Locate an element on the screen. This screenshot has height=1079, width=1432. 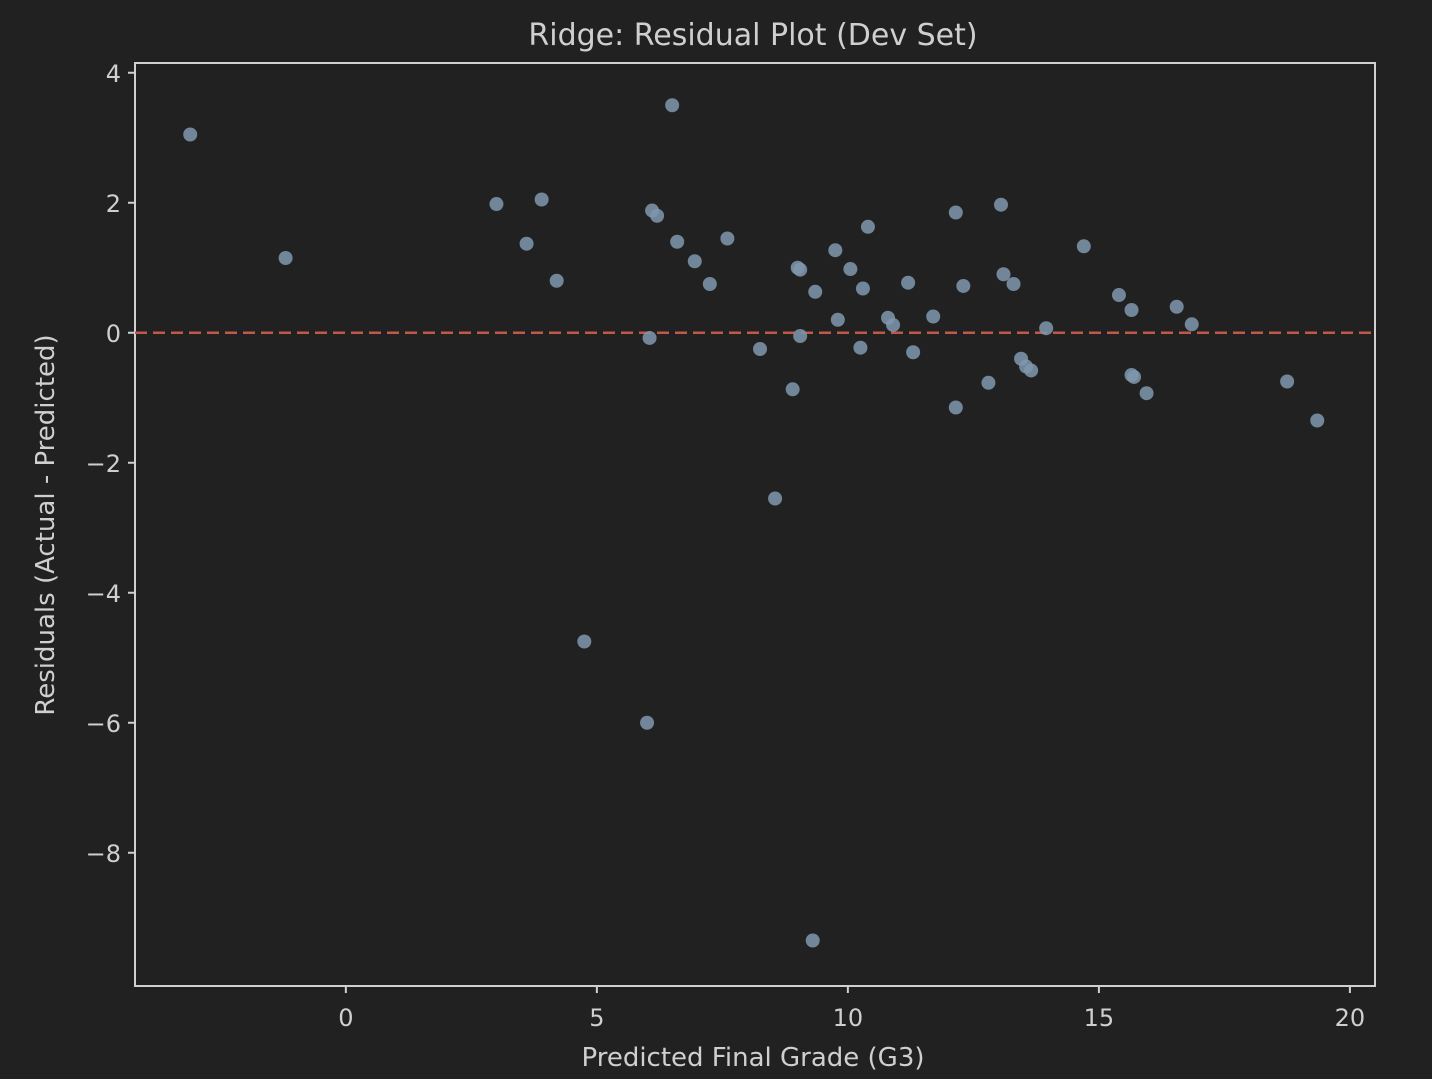
y-tick-label: −6 is located at coordinates (103, 724).